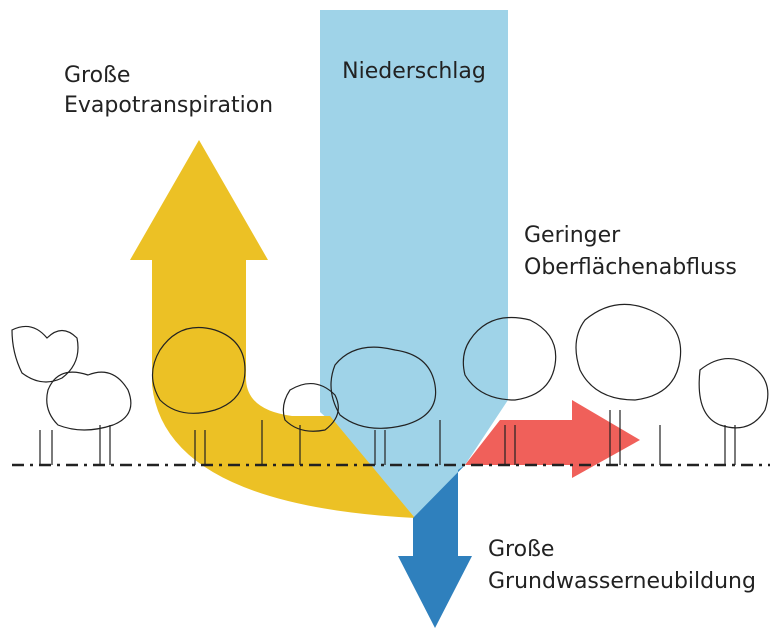  I want to click on groundwater-label: Große, so click(521, 549).